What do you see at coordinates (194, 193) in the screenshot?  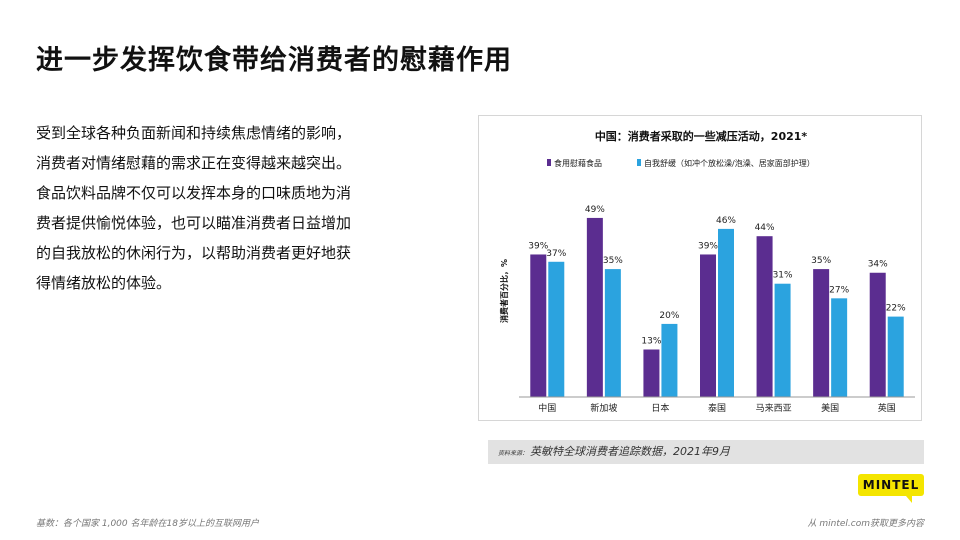 I see `body-line: 食品饮料品牌不仅可以发挥本身的口味质地为消` at bounding box center [194, 193].